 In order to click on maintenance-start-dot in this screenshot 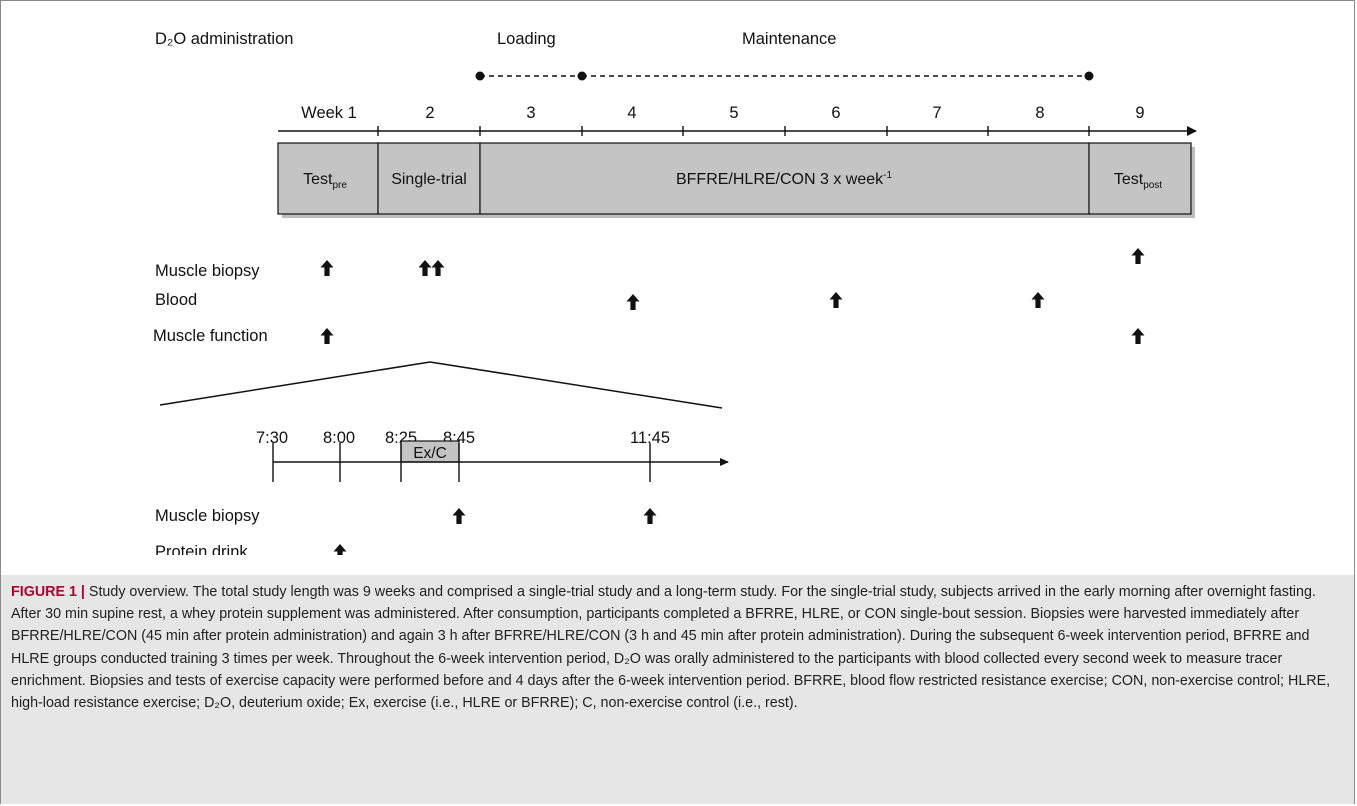, I will do `click(582, 76)`.